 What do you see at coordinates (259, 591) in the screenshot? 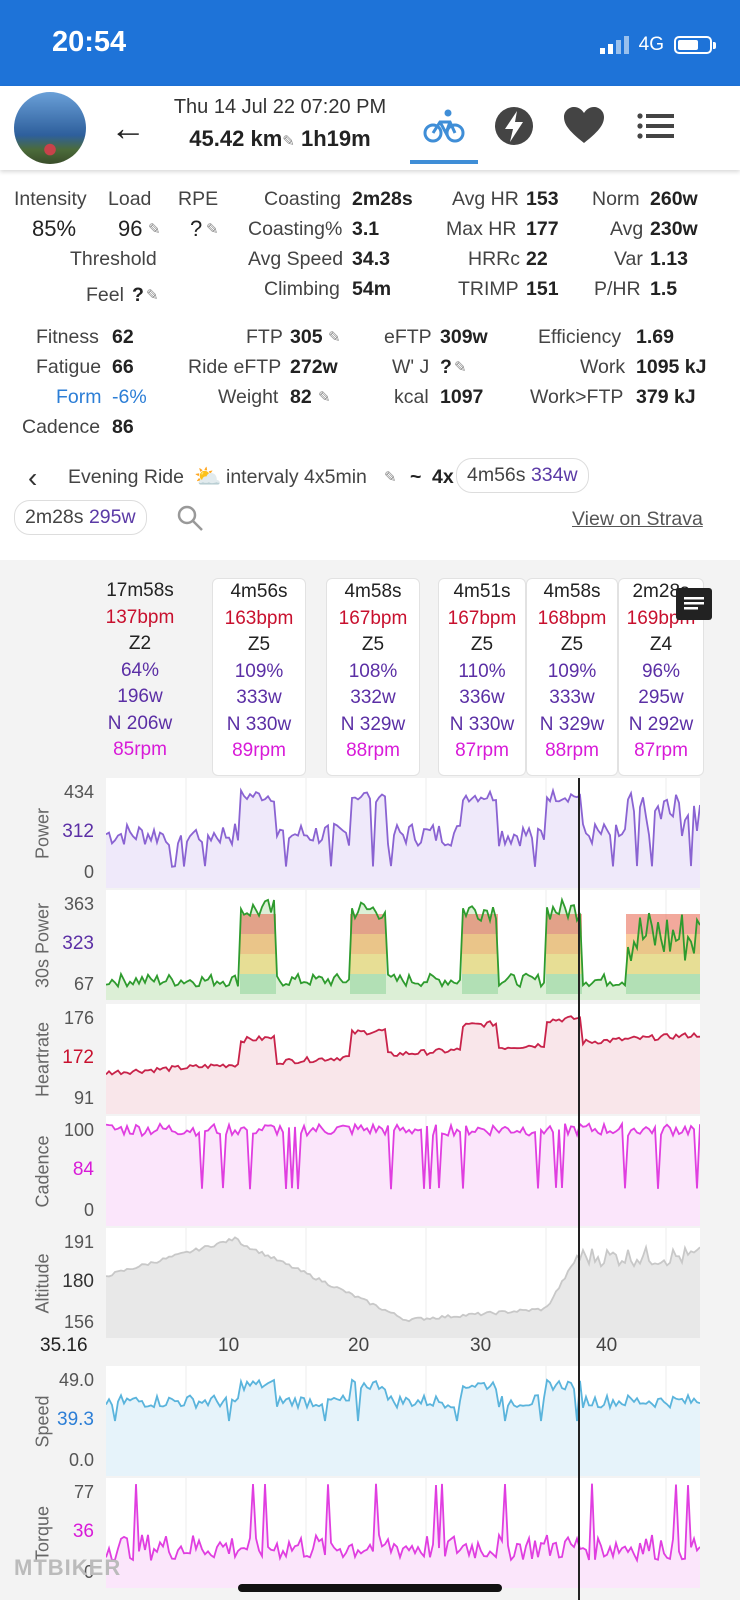
I see `interval-dur: 4m56s` at bounding box center [259, 591].